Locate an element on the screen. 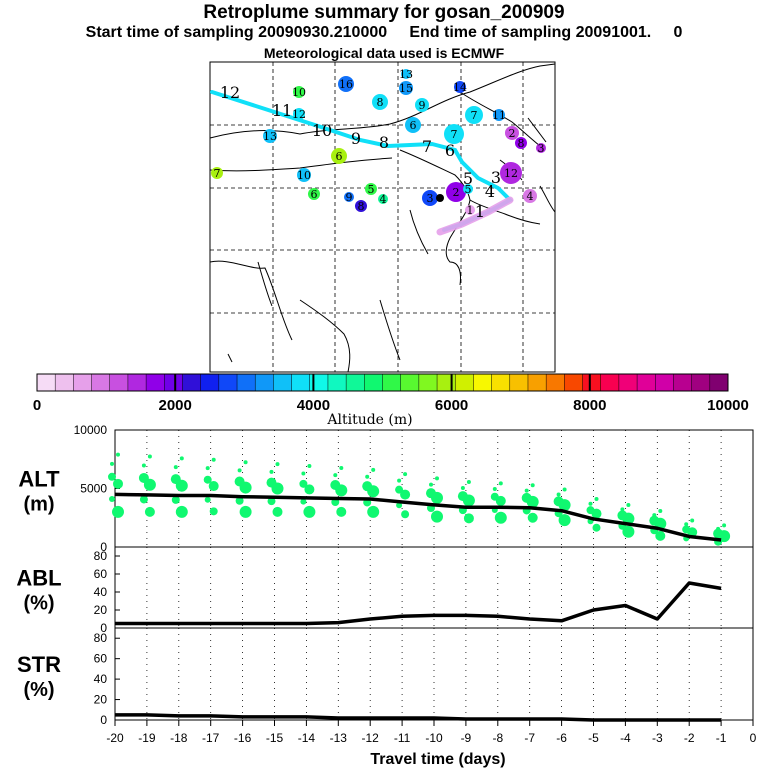 The width and height of the screenshot is (768, 768). x-tick-label: -4 is located at coordinates (625, 738).